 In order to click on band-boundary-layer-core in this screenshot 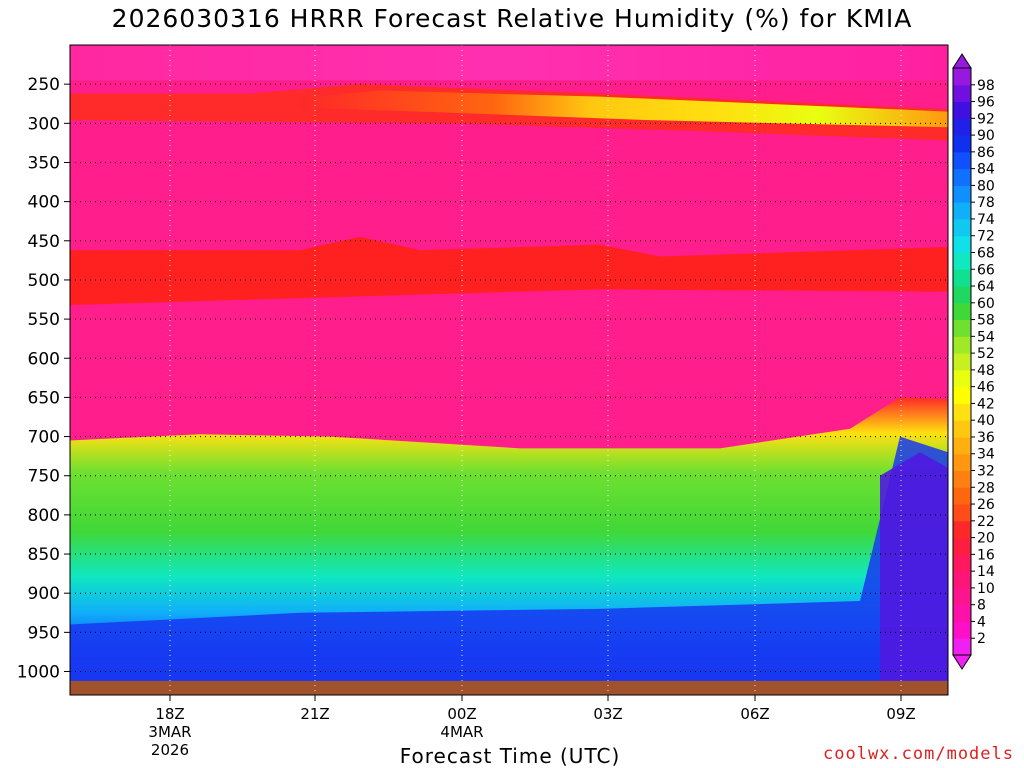, I will do `click(914, 566)`.